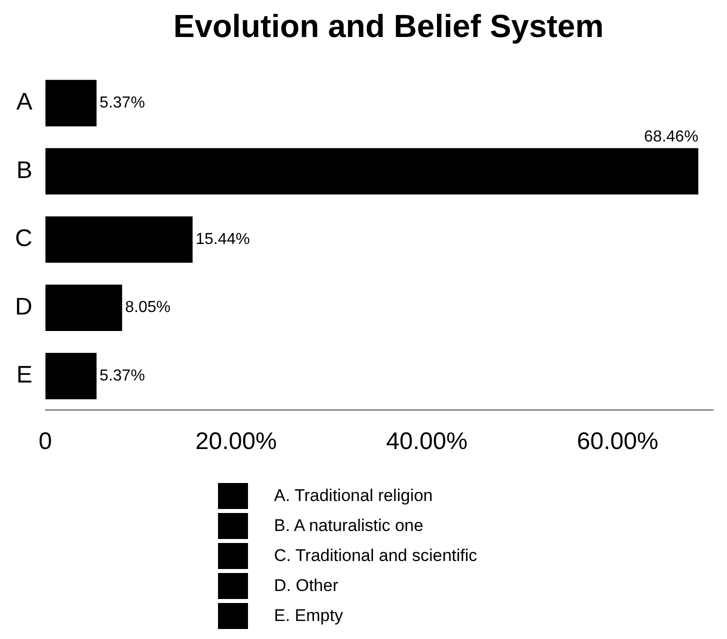 The image size is (727, 639). Describe the element at coordinates (23, 306) in the screenshot. I see `y-tick-label: D` at that location.